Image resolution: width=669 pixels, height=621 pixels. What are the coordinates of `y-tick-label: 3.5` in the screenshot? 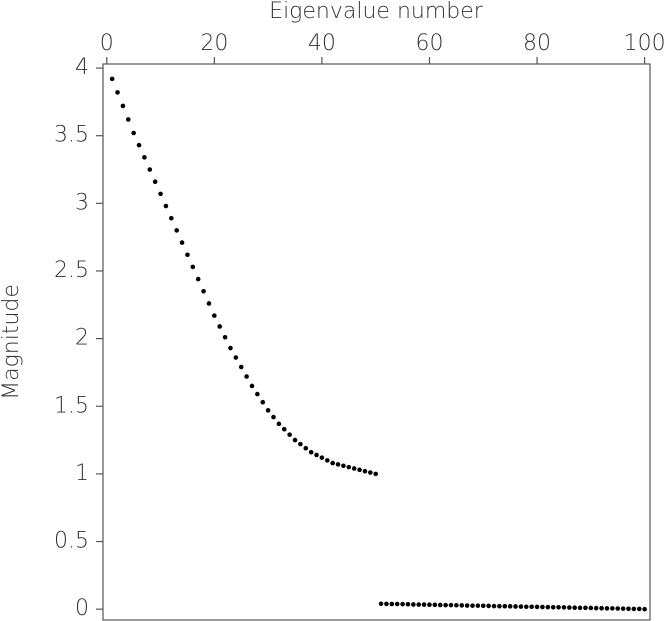 It's located at (71, 135).